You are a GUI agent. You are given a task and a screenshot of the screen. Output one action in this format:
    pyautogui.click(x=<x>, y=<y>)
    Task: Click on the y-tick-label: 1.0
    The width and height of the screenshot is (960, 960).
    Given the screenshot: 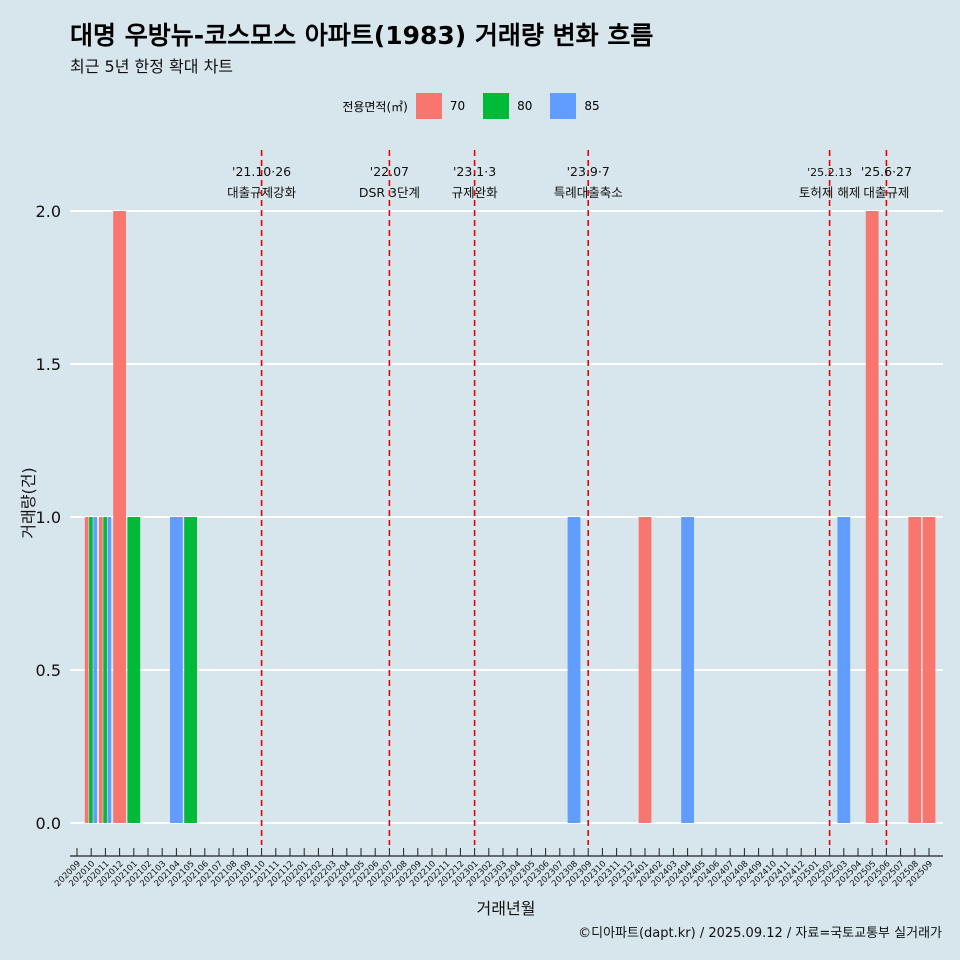 What is the action you would take?
    pyautogui.click(x=48, y=517)
    